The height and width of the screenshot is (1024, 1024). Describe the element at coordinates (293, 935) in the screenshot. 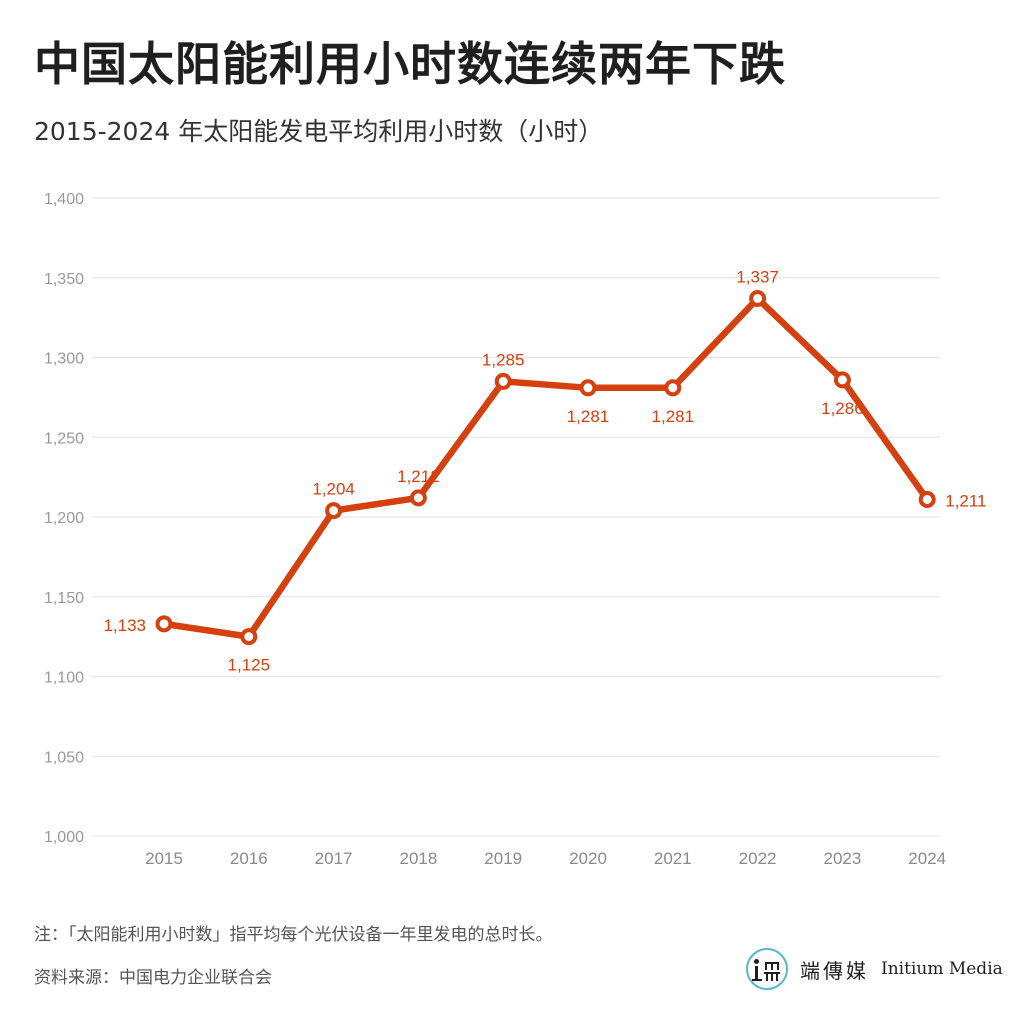

I see `footnote: 注：「太阳能利用小时数」指平均每个光伏设备一年里发电的总时长。` at that location.